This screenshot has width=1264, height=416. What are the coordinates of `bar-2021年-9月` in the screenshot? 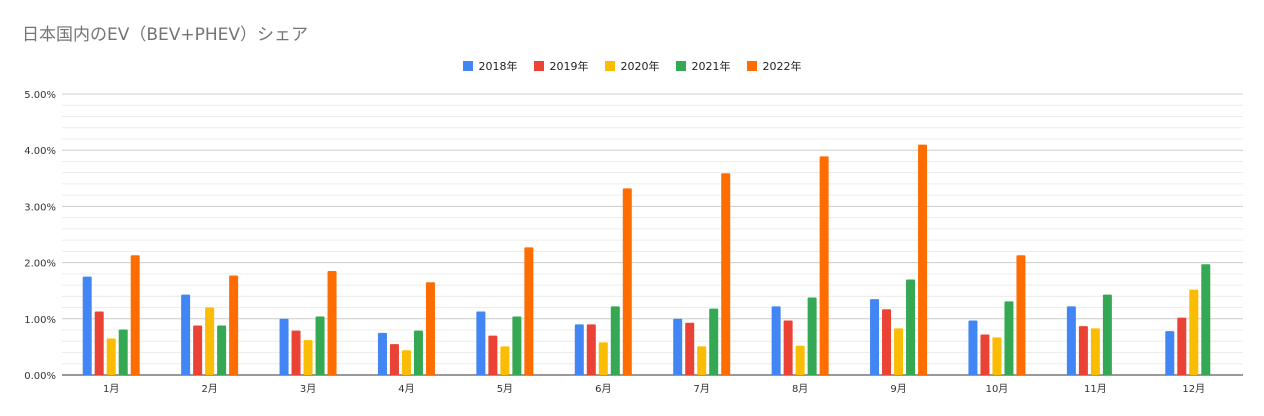 It's located at (911, 327).